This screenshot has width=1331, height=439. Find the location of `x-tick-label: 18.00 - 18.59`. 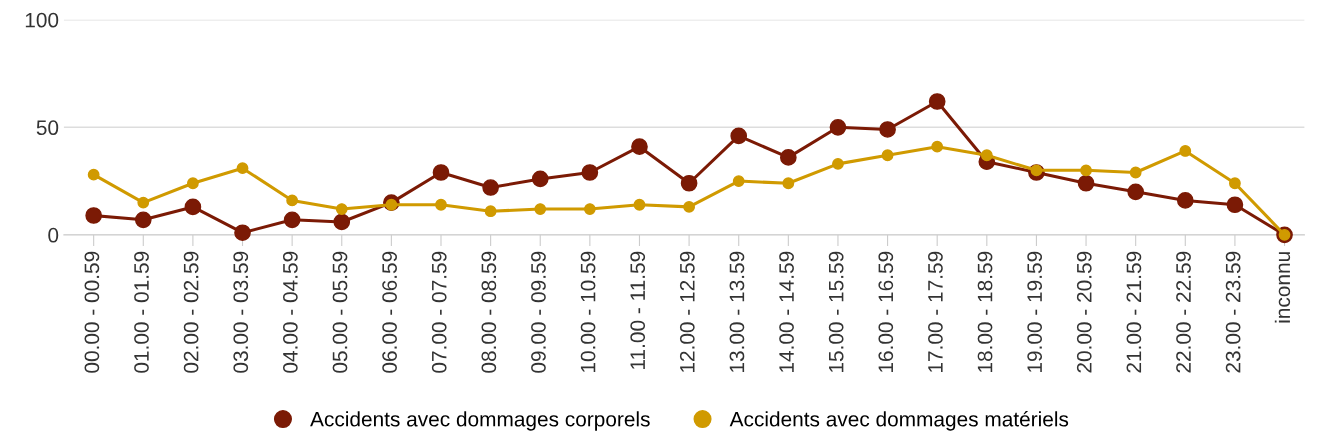

x-tick-label: 18.00 - 18.59 is located at coordinates (985, 312).